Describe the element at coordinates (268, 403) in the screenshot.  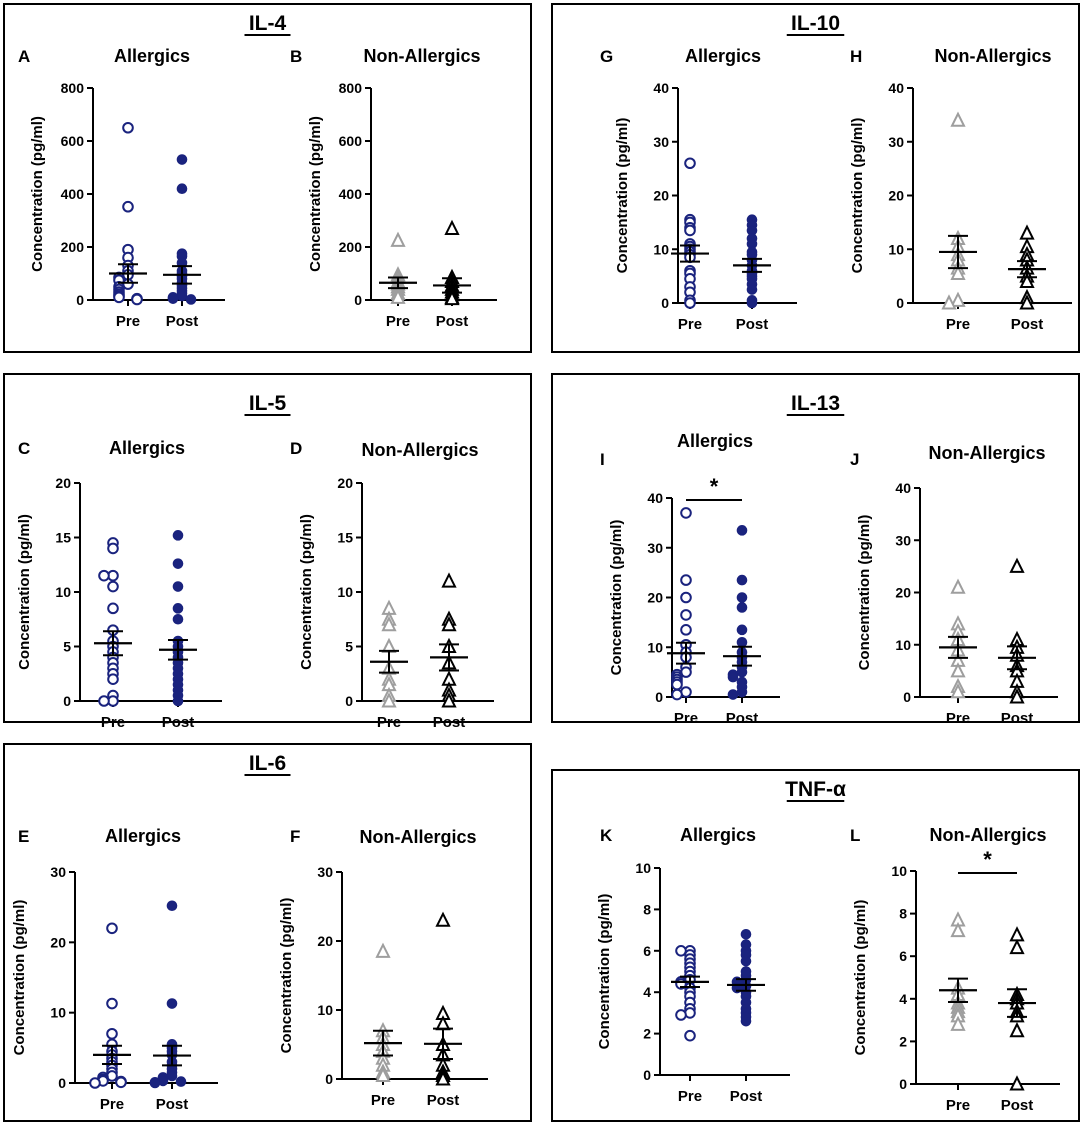
I see `panel-title: IL-5` at that location.